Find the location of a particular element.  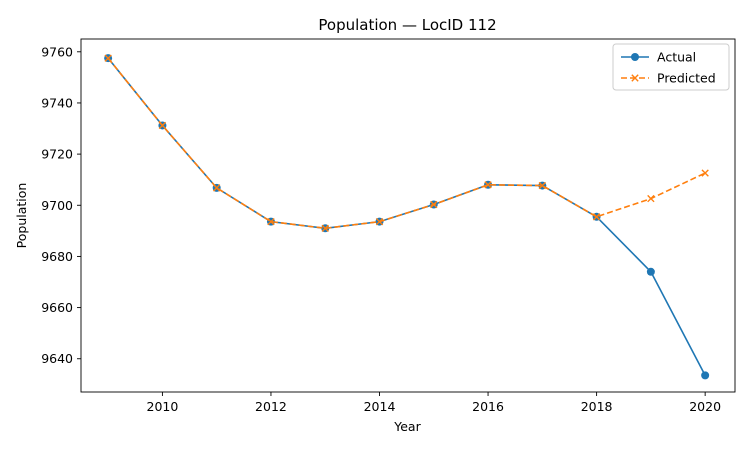

y-axis-ticks: 9640 9660 9680 9700 9720 9740 9760 is located at coordinates (61, 205).